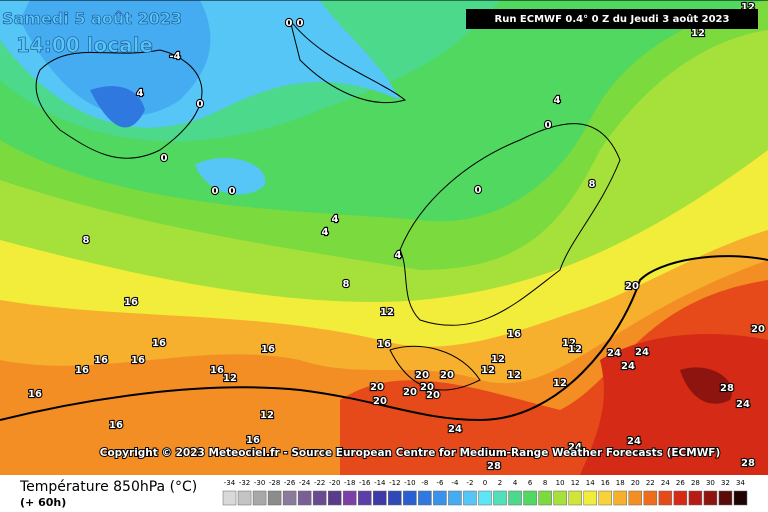  I want to click on legend-tick-label: 28, so click(695, 483).